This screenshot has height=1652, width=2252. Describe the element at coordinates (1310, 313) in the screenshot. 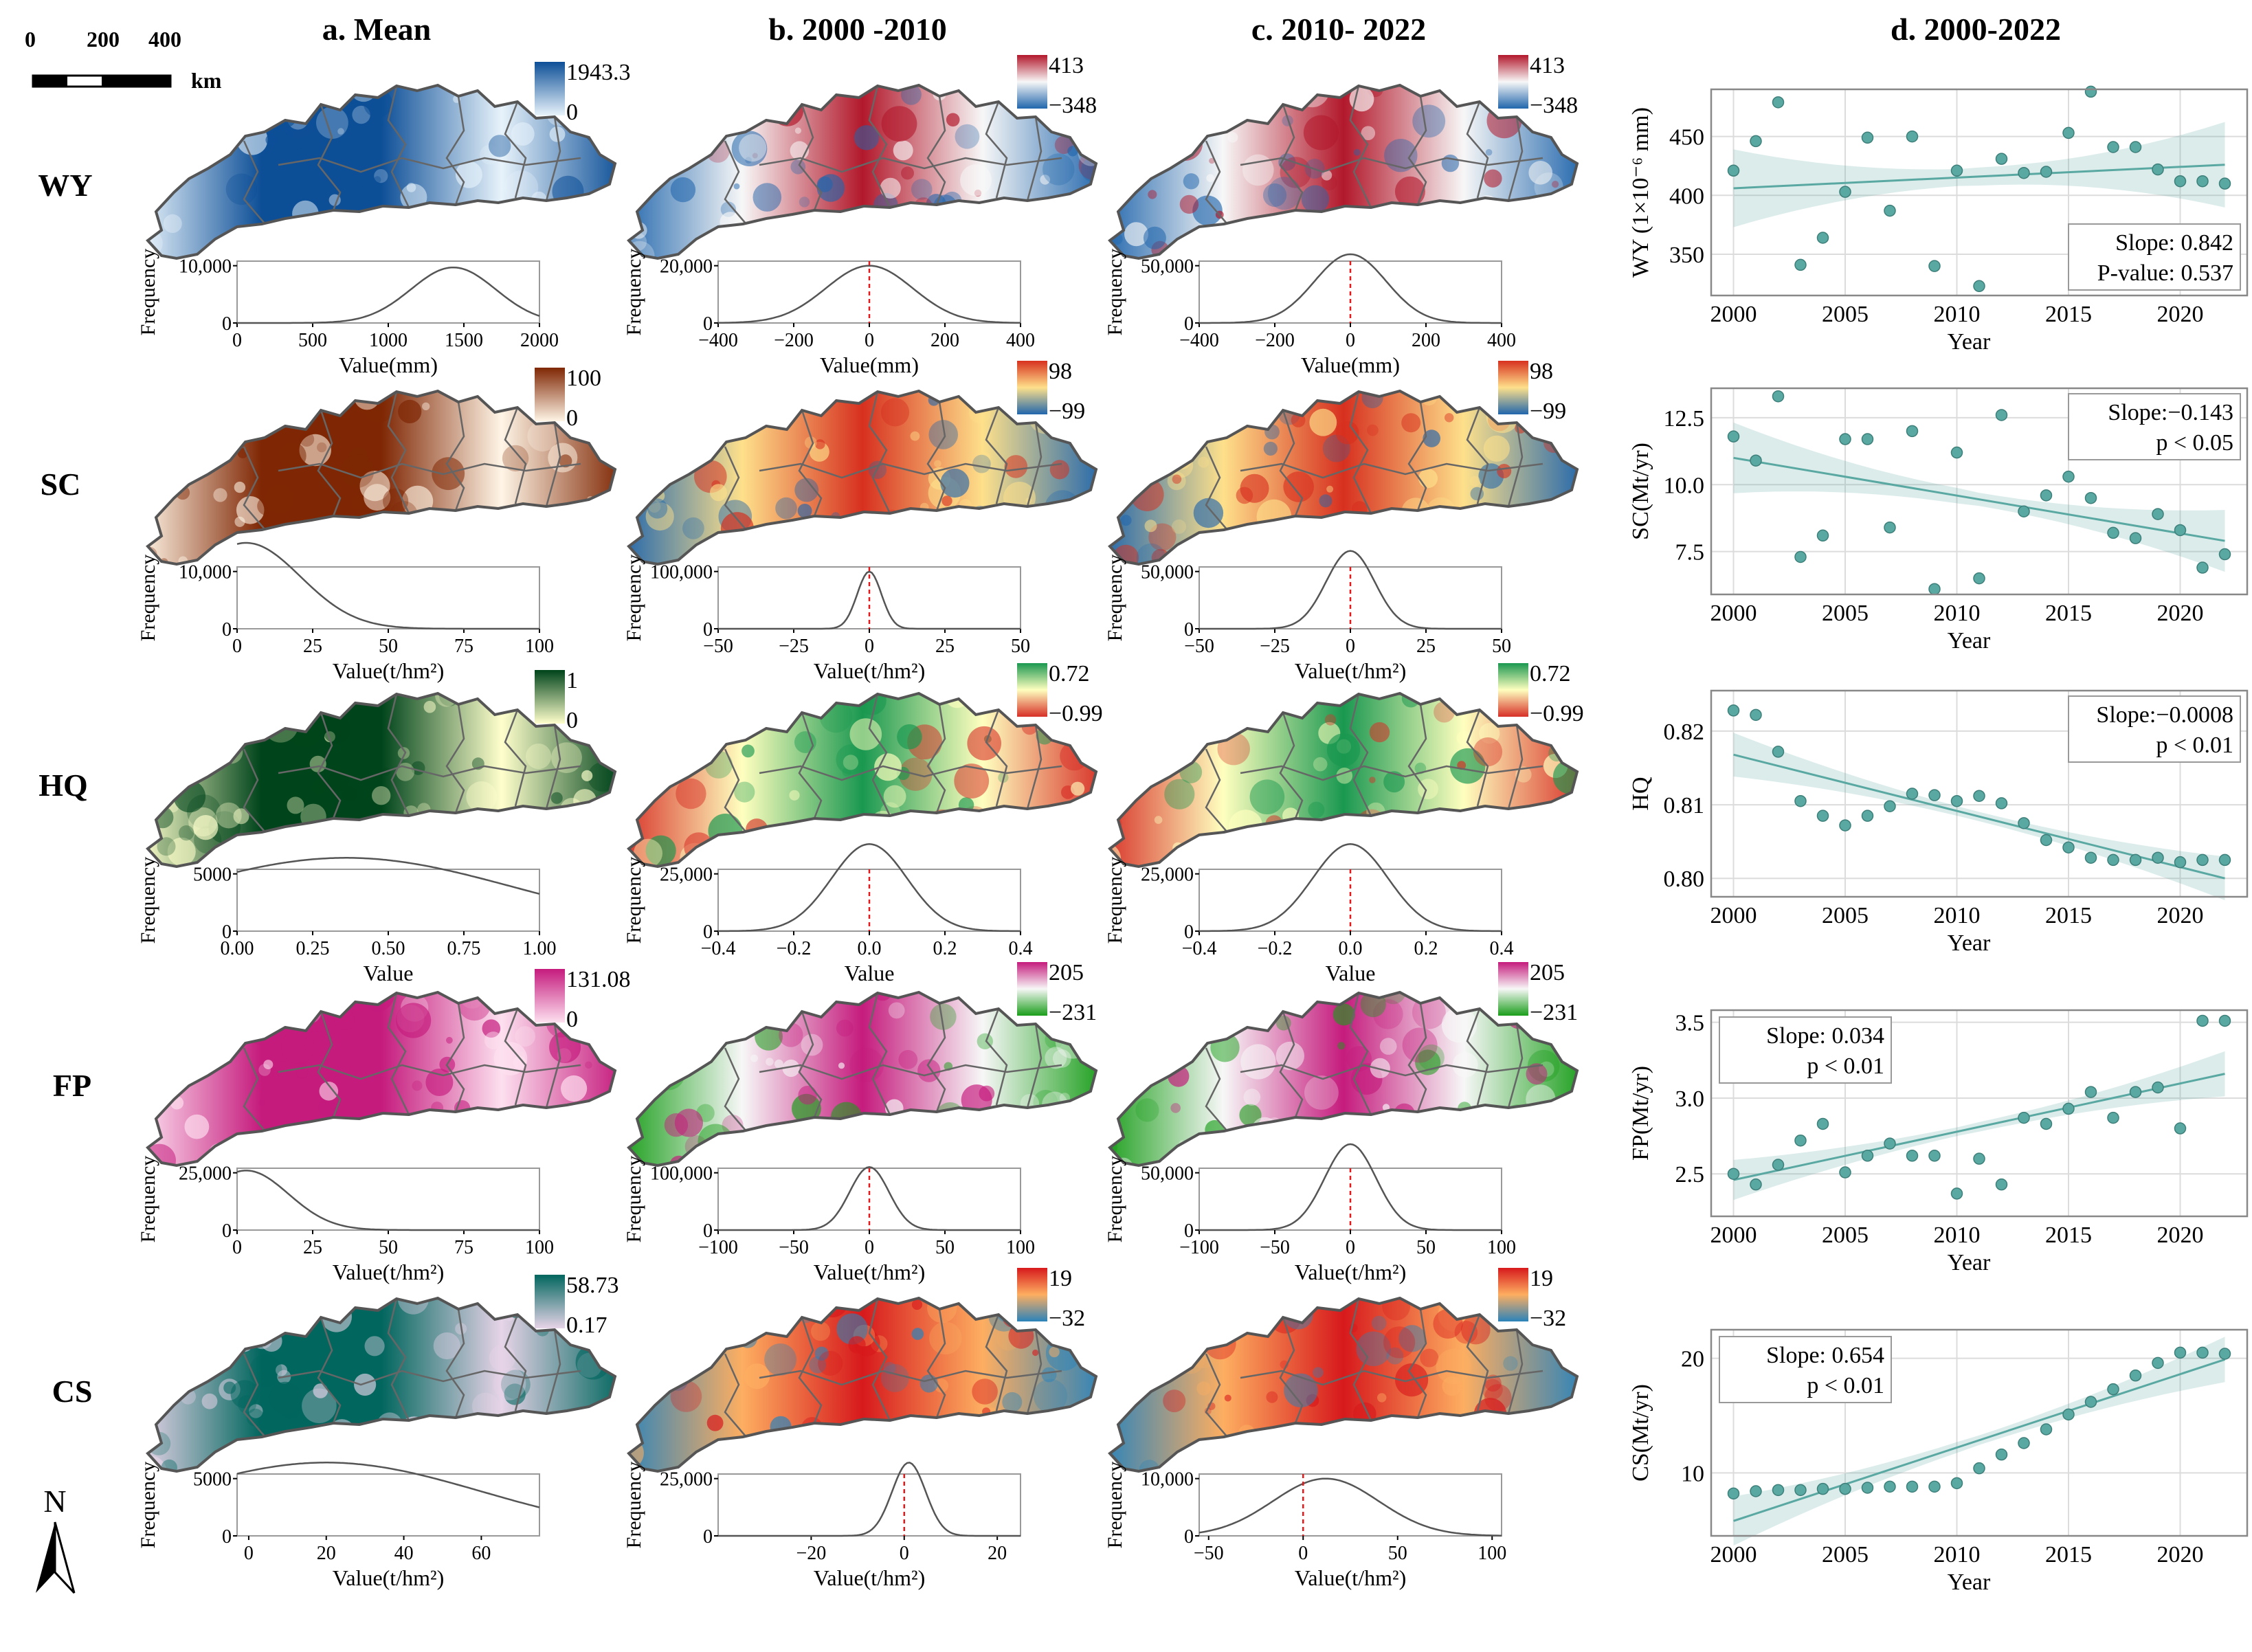

I see `histogram-wy-change-2010-2022: 0 50,000 −400 −200 0 200 400 Value(mm) Frequency` at that location.